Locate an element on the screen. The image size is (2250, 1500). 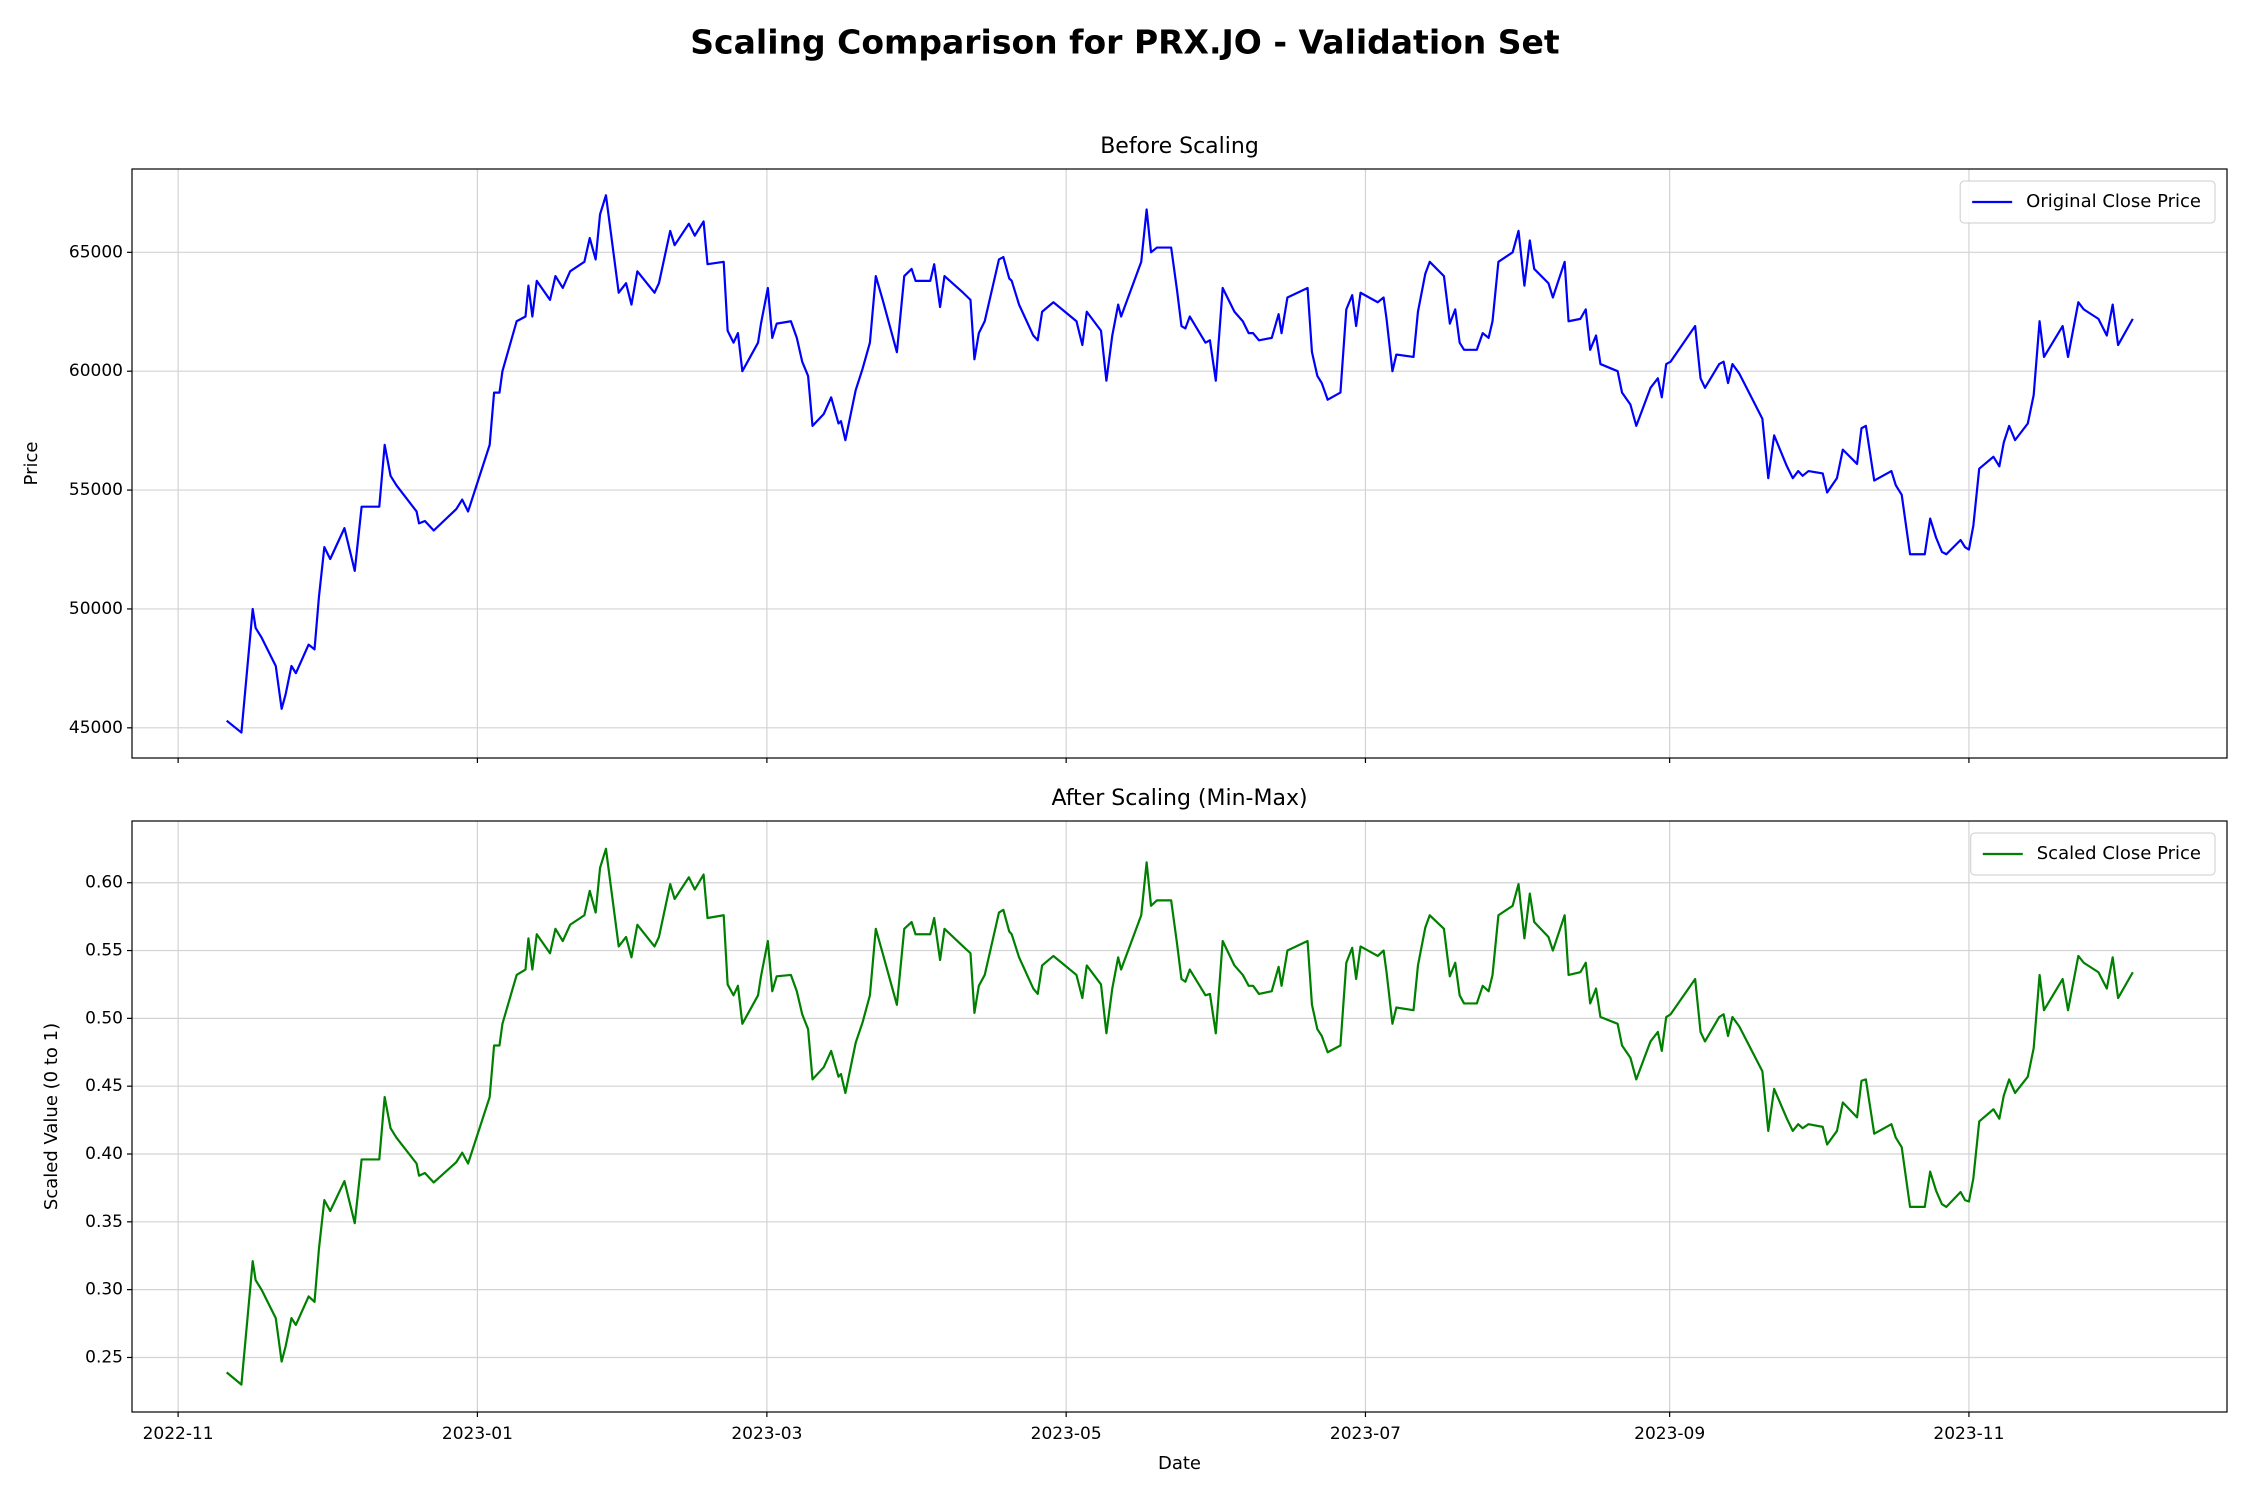
x-tick-label: 2022-11 is located at coordinates (178, 1434).